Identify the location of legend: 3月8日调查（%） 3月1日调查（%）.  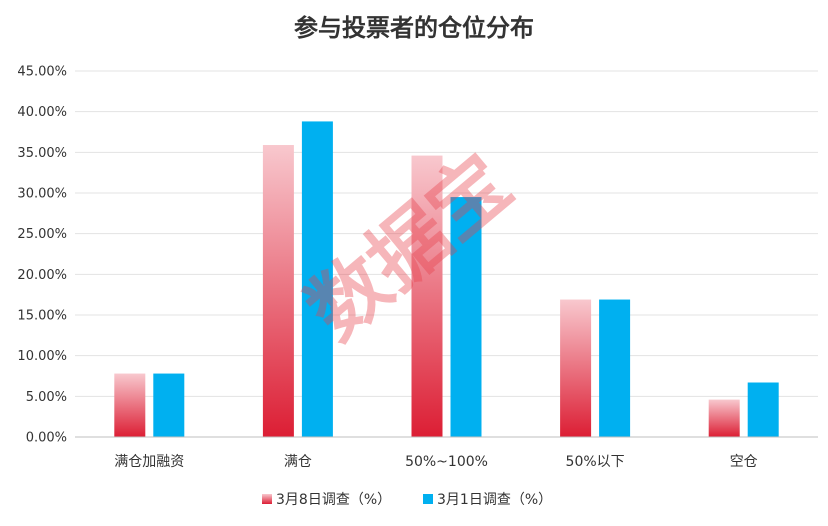
(407, 500).